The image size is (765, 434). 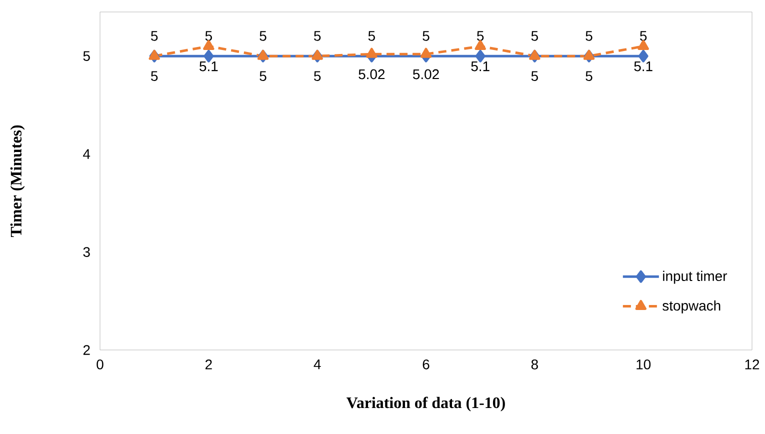 What do you see at coordinates (86, 56) in the screenshot?
I see `y-tick-label: 5` at bounding box center [86, 56].